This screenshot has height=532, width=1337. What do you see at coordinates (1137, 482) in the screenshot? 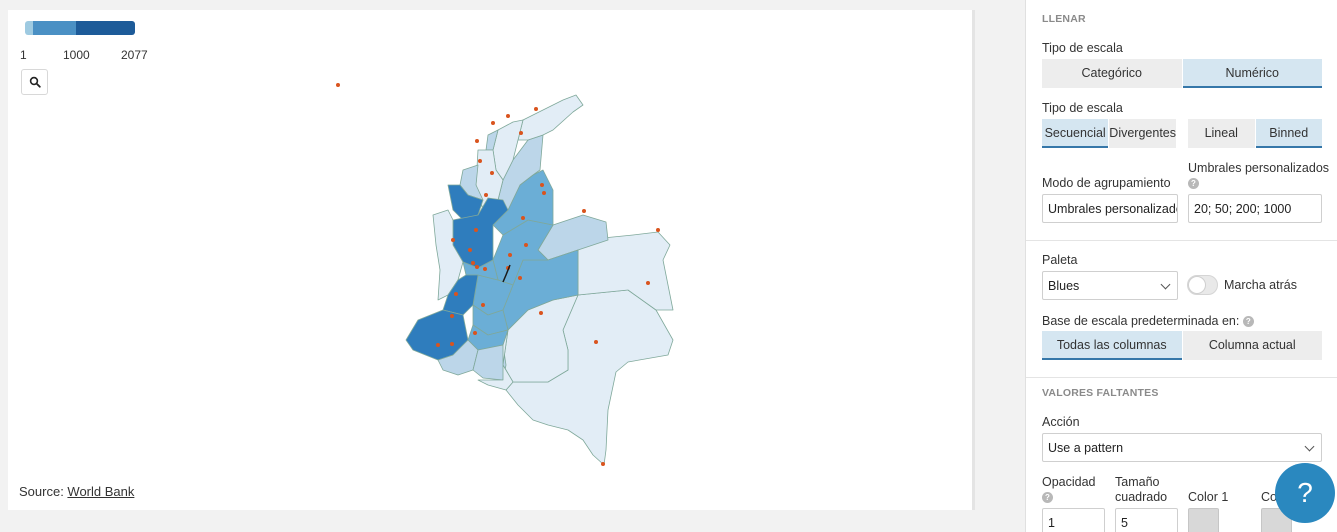
I see `square-size-label-line1: Tamaño` at bounding box center [1137, 482].